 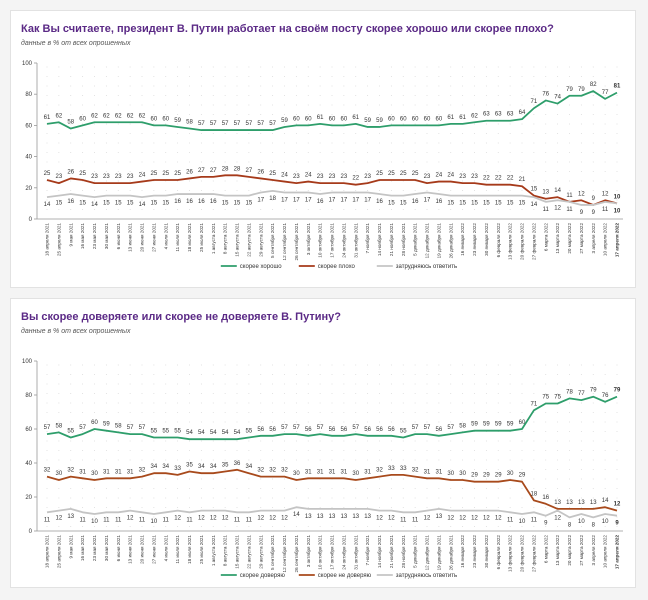 I want to click on data-label: 36, so click(x=237, y=464).